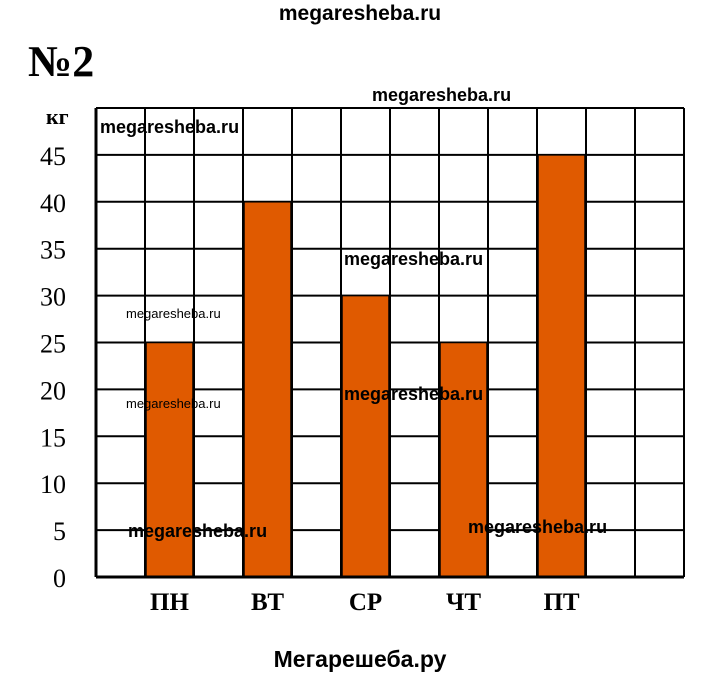  Describe the element at coordinates (53, 297) in the screenshot. I see `y-tick-label: 30` at that location.